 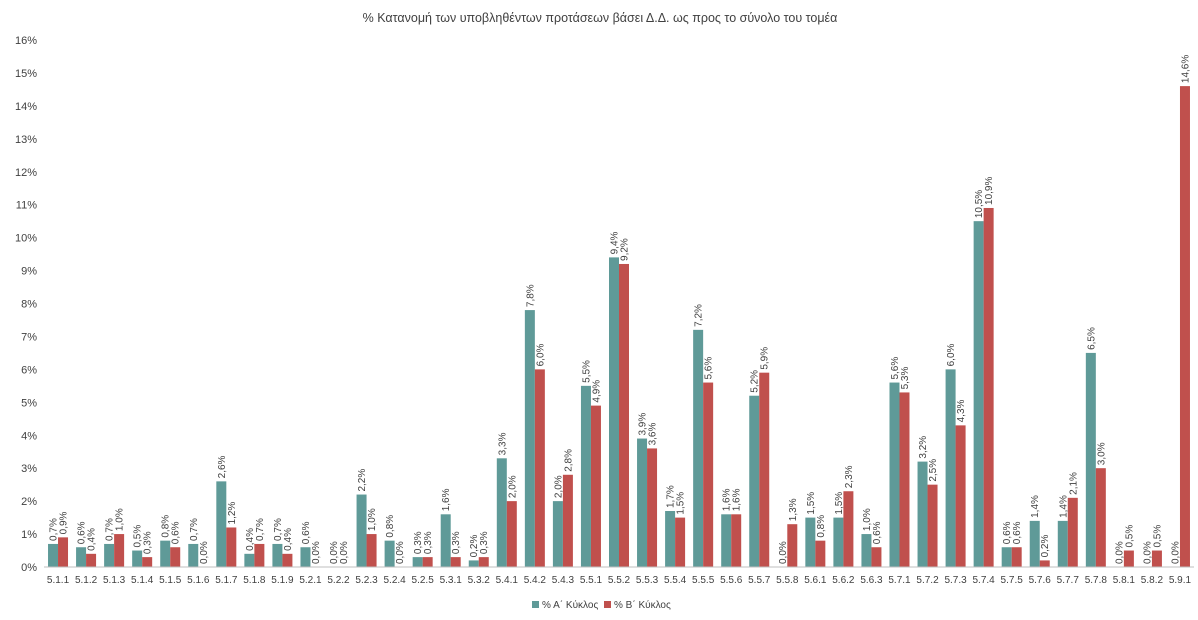 I want to click on data-label: 3,6%, so click(x=653, y=434).